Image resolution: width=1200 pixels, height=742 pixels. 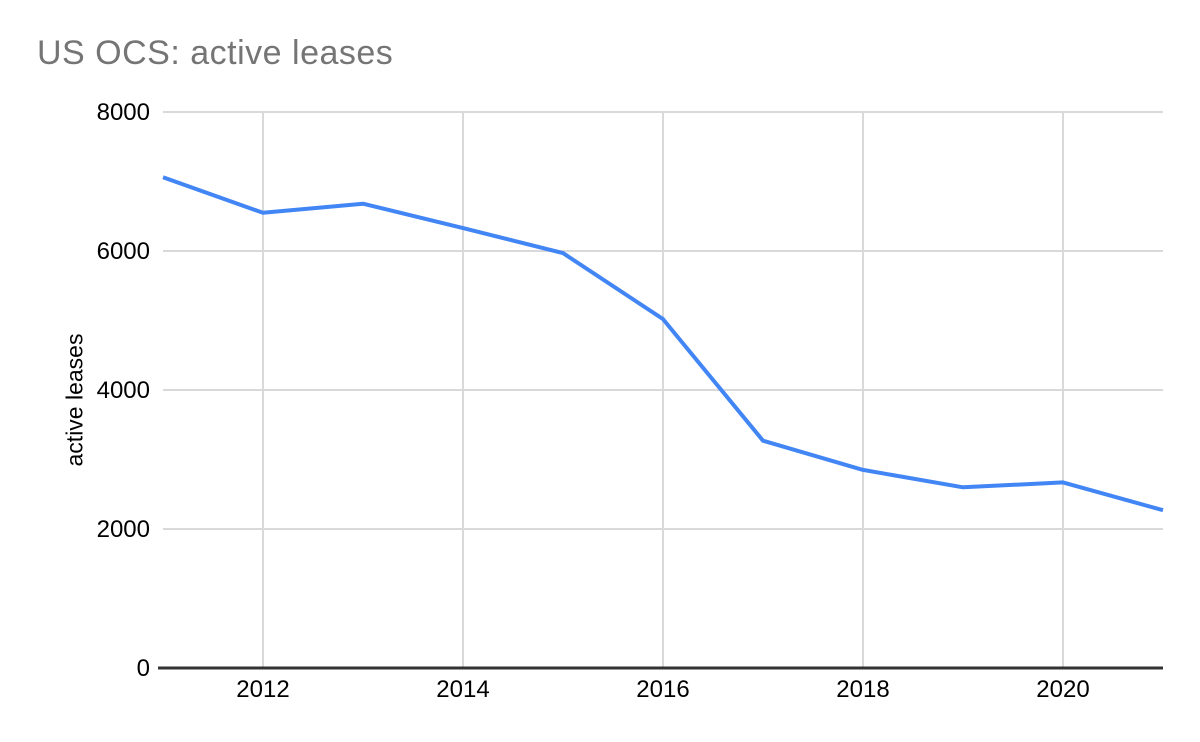 I want to click on x-tick-label: 2016, so click(x=662, y=689).